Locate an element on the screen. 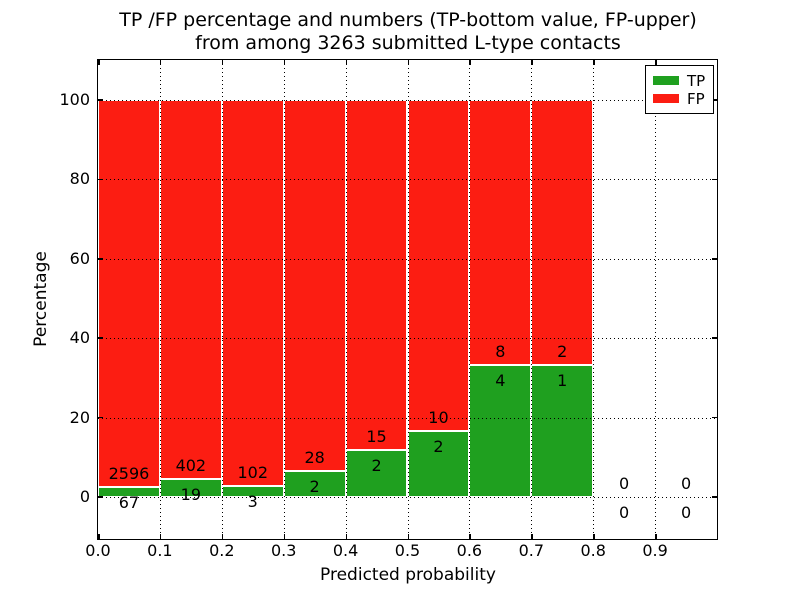  fp-count-label: 2596 is located at coordinates (129, 473).